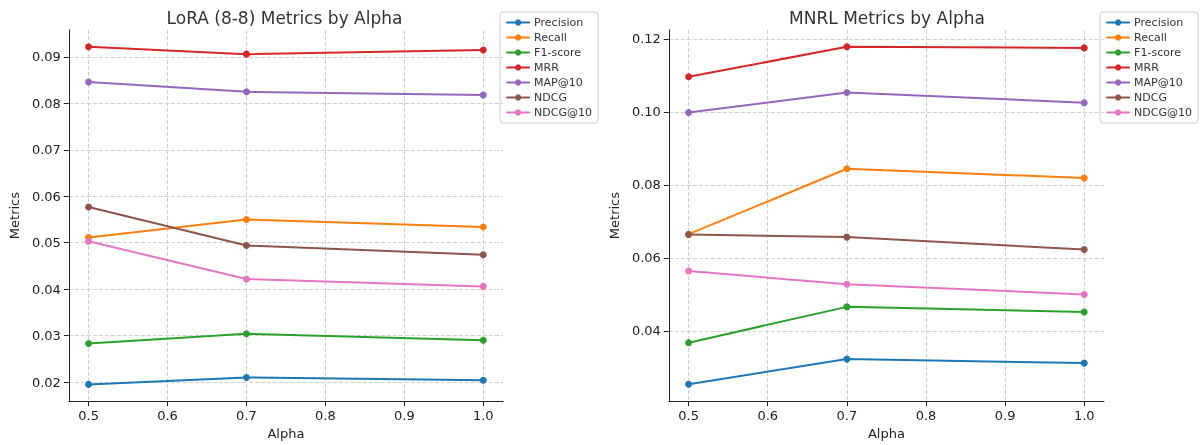 The width and height of the screenshot is (1201, 445). What do you see at coordinates (646, 39) in the screenshot?
I see `y-tick-label: 0.12` at bounding box center [646, 39].